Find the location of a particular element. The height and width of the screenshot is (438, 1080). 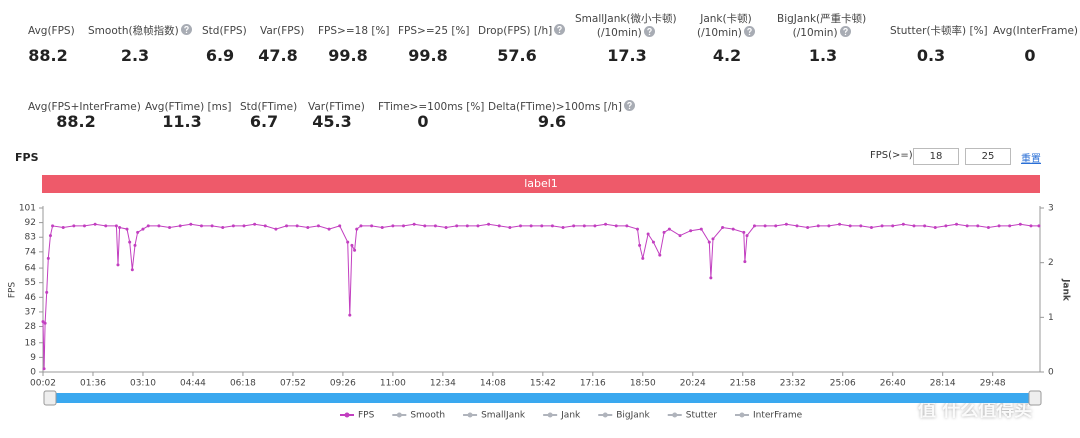

range-slider is located at coordinates (542, 398).